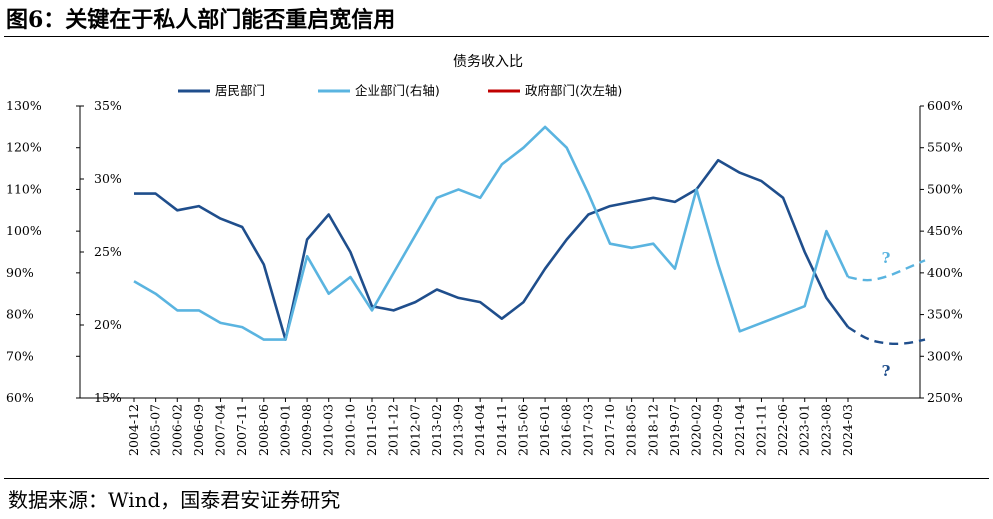 The width and height of the screenshot is (993, 519). Describe the element at coordinates (501, 430) in the screenshot. I see `x-tick-label: 2014-11` at that location.